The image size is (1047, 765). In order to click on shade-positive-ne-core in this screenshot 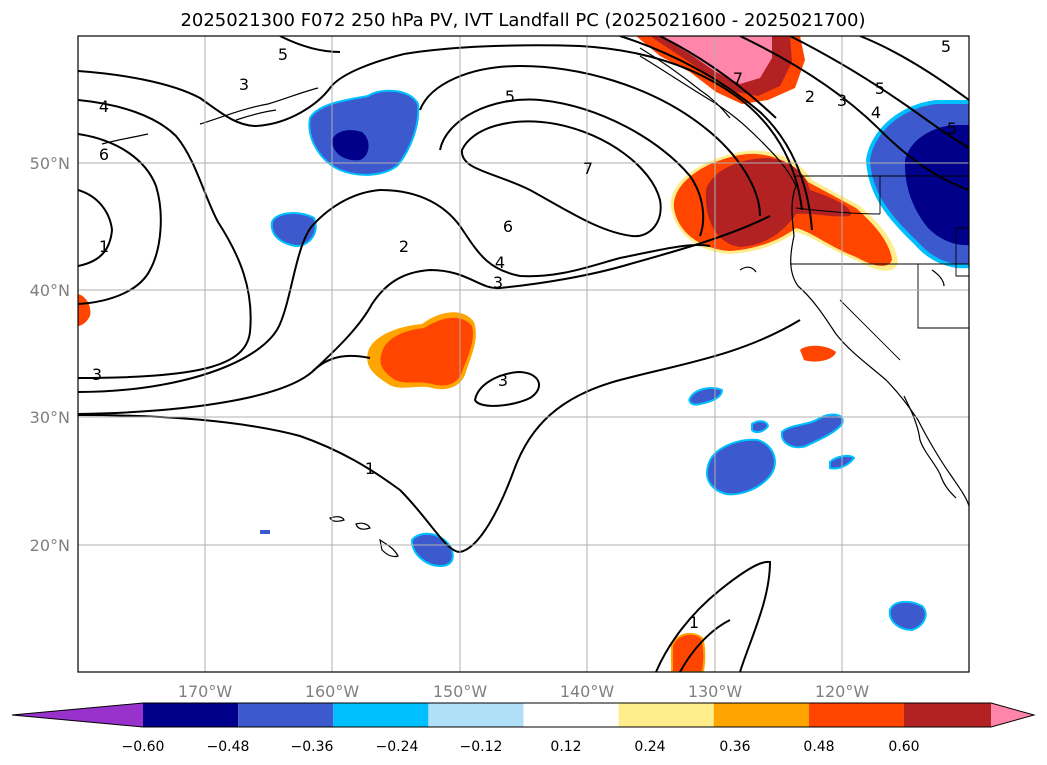, I will do `click(716, 60)`.